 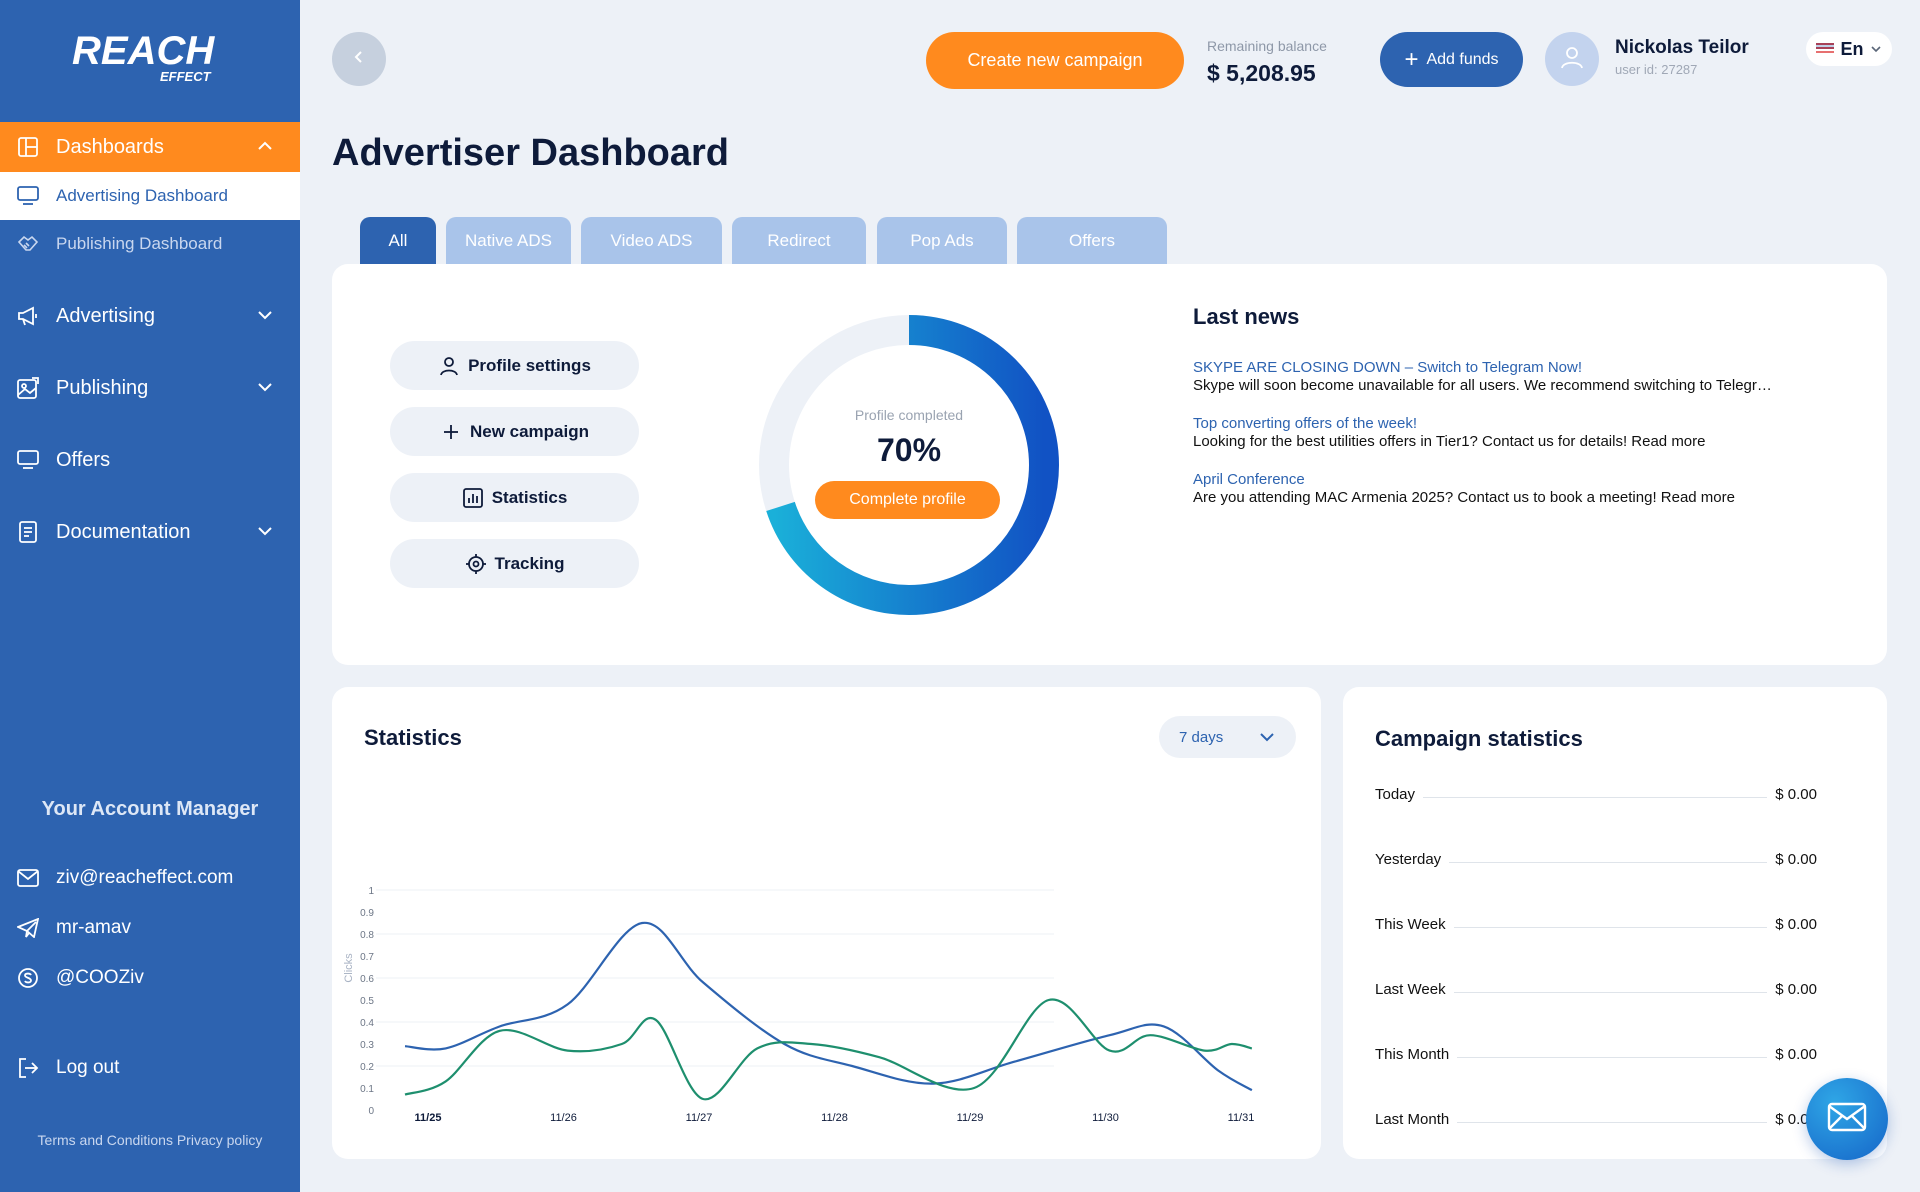 I want to click on privacy-link: Privacy policy, so click(x=219, y=1140).